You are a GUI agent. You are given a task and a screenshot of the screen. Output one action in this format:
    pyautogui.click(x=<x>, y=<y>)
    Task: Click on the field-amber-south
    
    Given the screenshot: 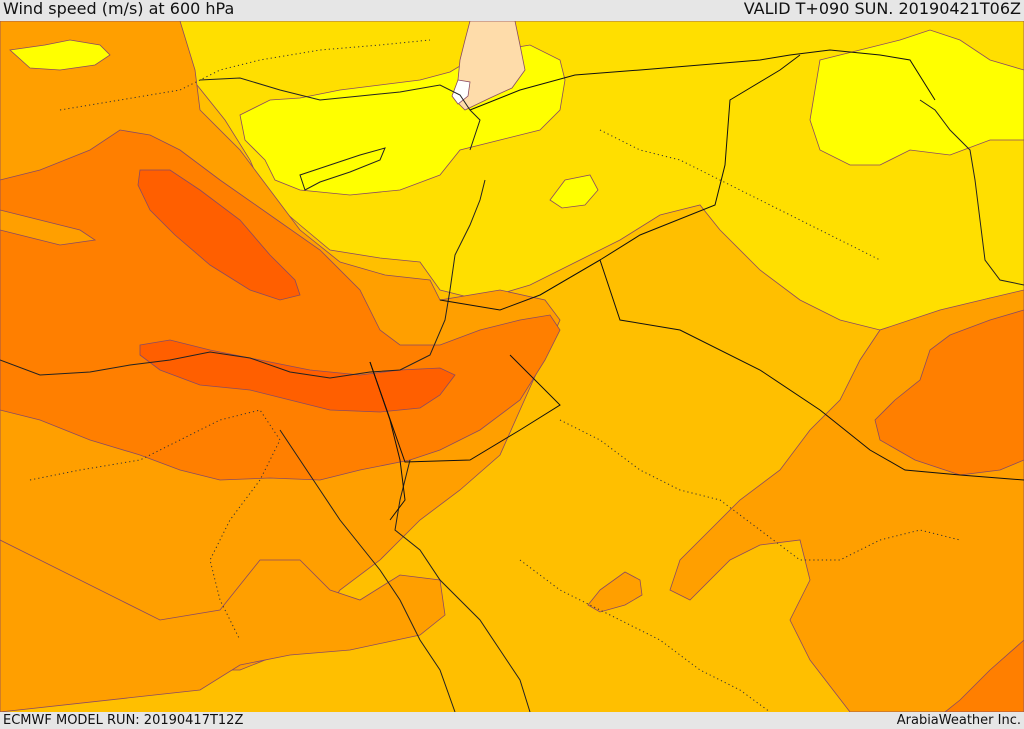 What is the action you would take?
    pyautogui.click(x=223, y=625)
    